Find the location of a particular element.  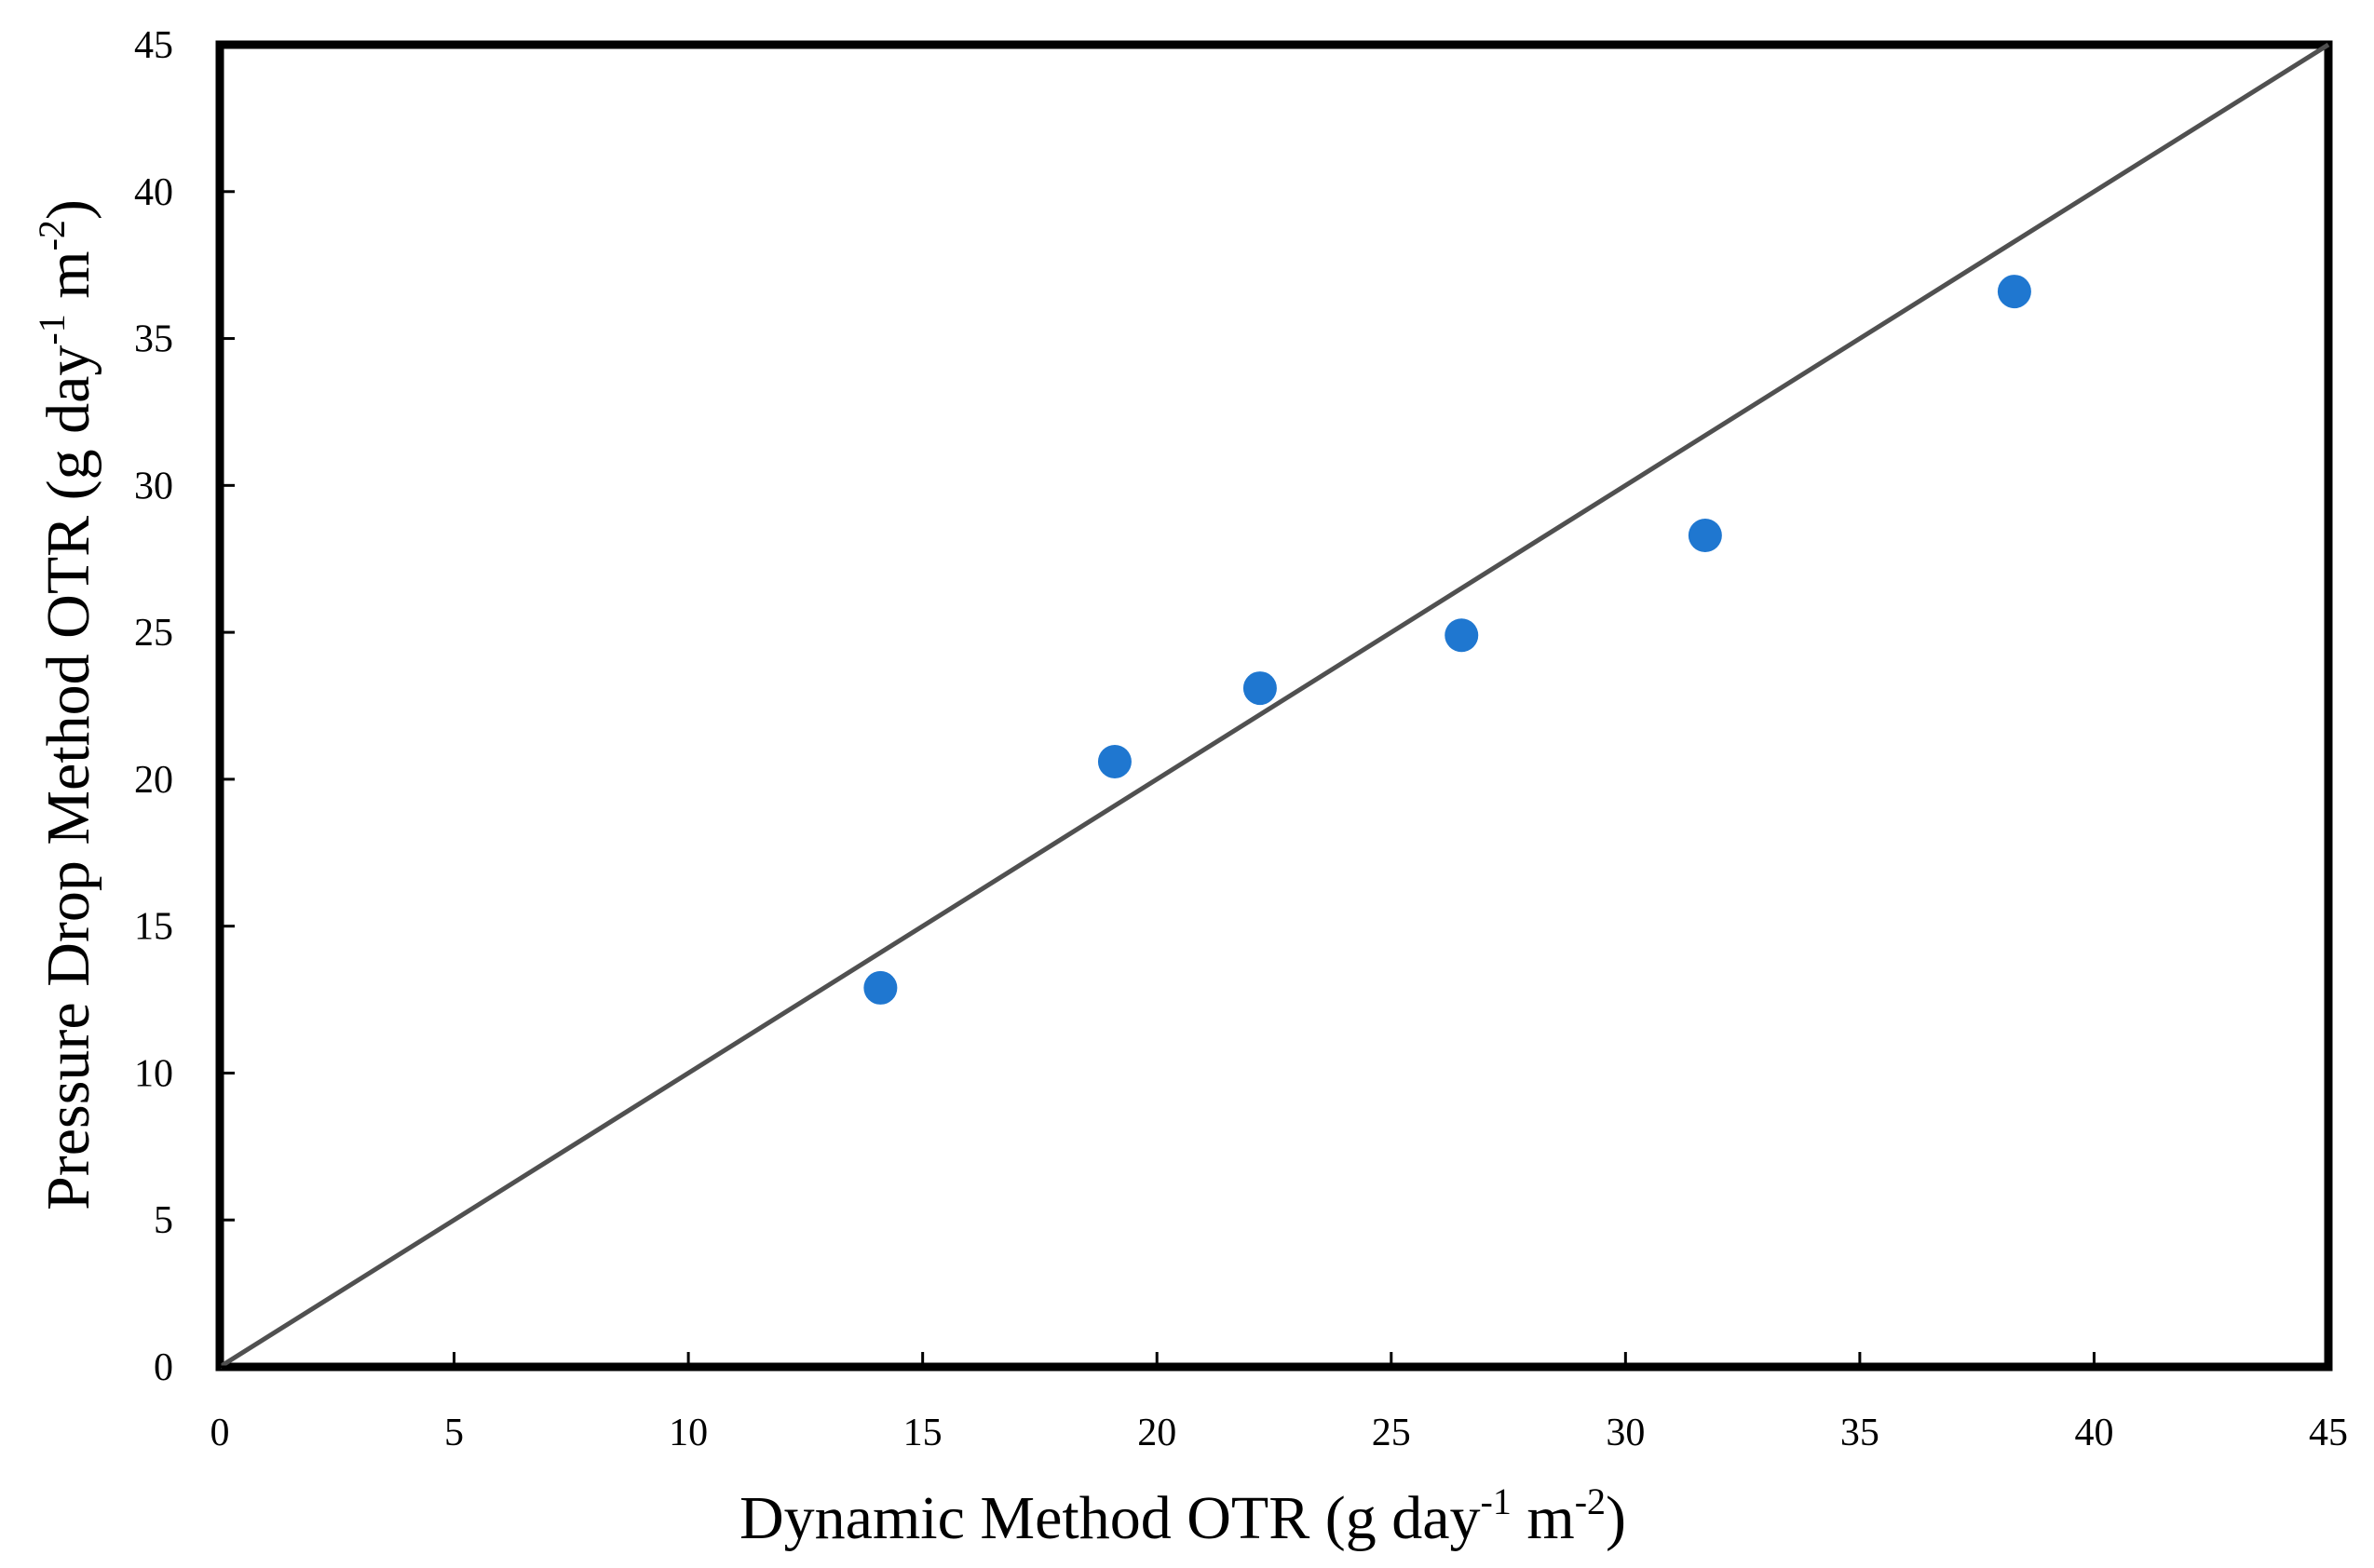

x-axis-title-sup1: -1 is located at coordinates (1496, 1501).